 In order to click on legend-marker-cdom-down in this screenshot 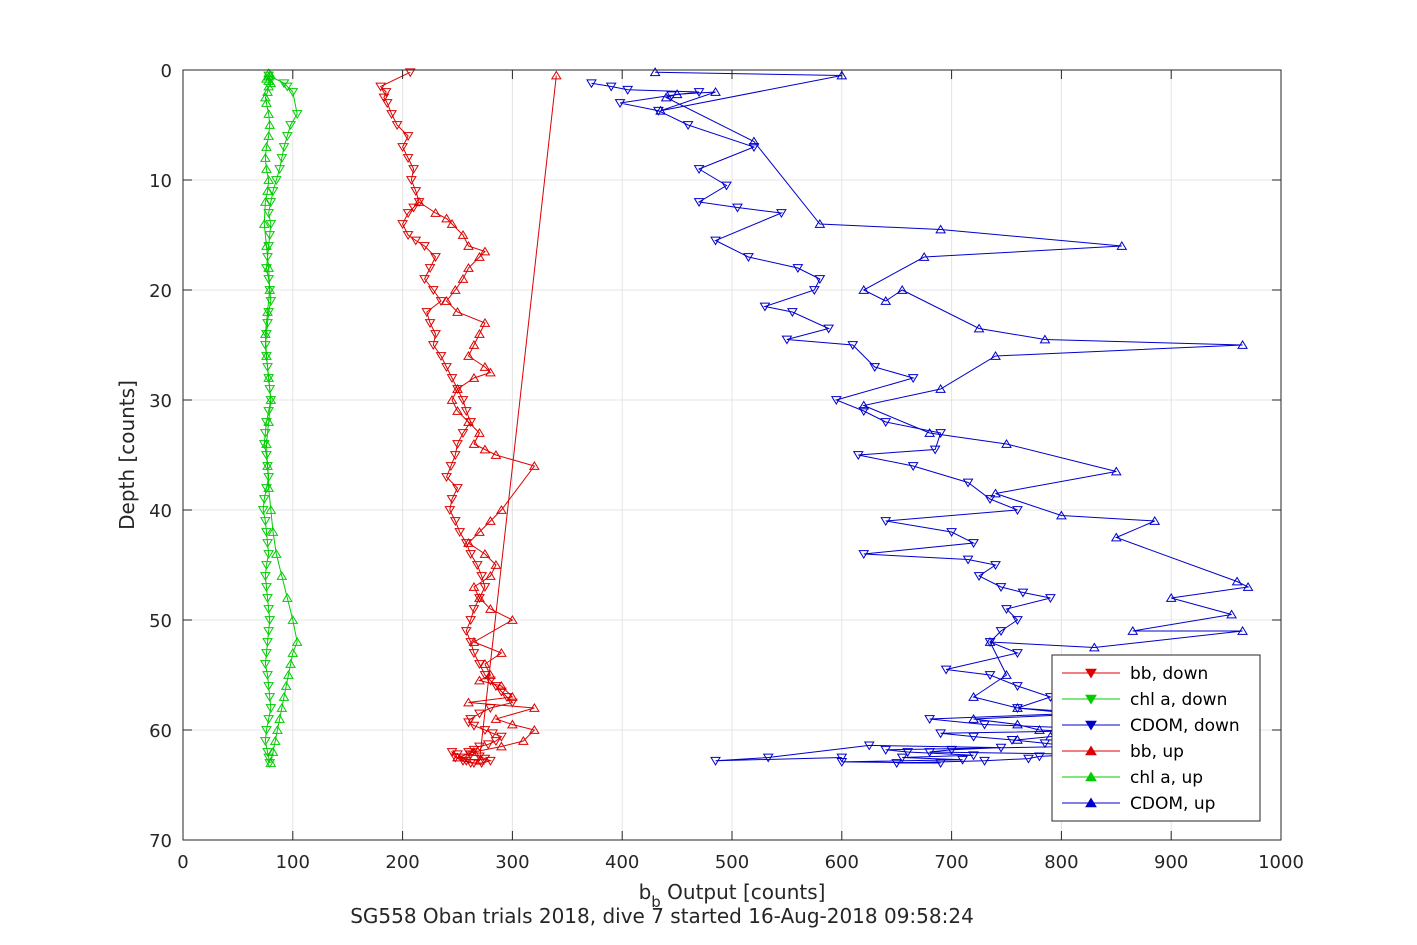, I will do `click(1091, 725)`.